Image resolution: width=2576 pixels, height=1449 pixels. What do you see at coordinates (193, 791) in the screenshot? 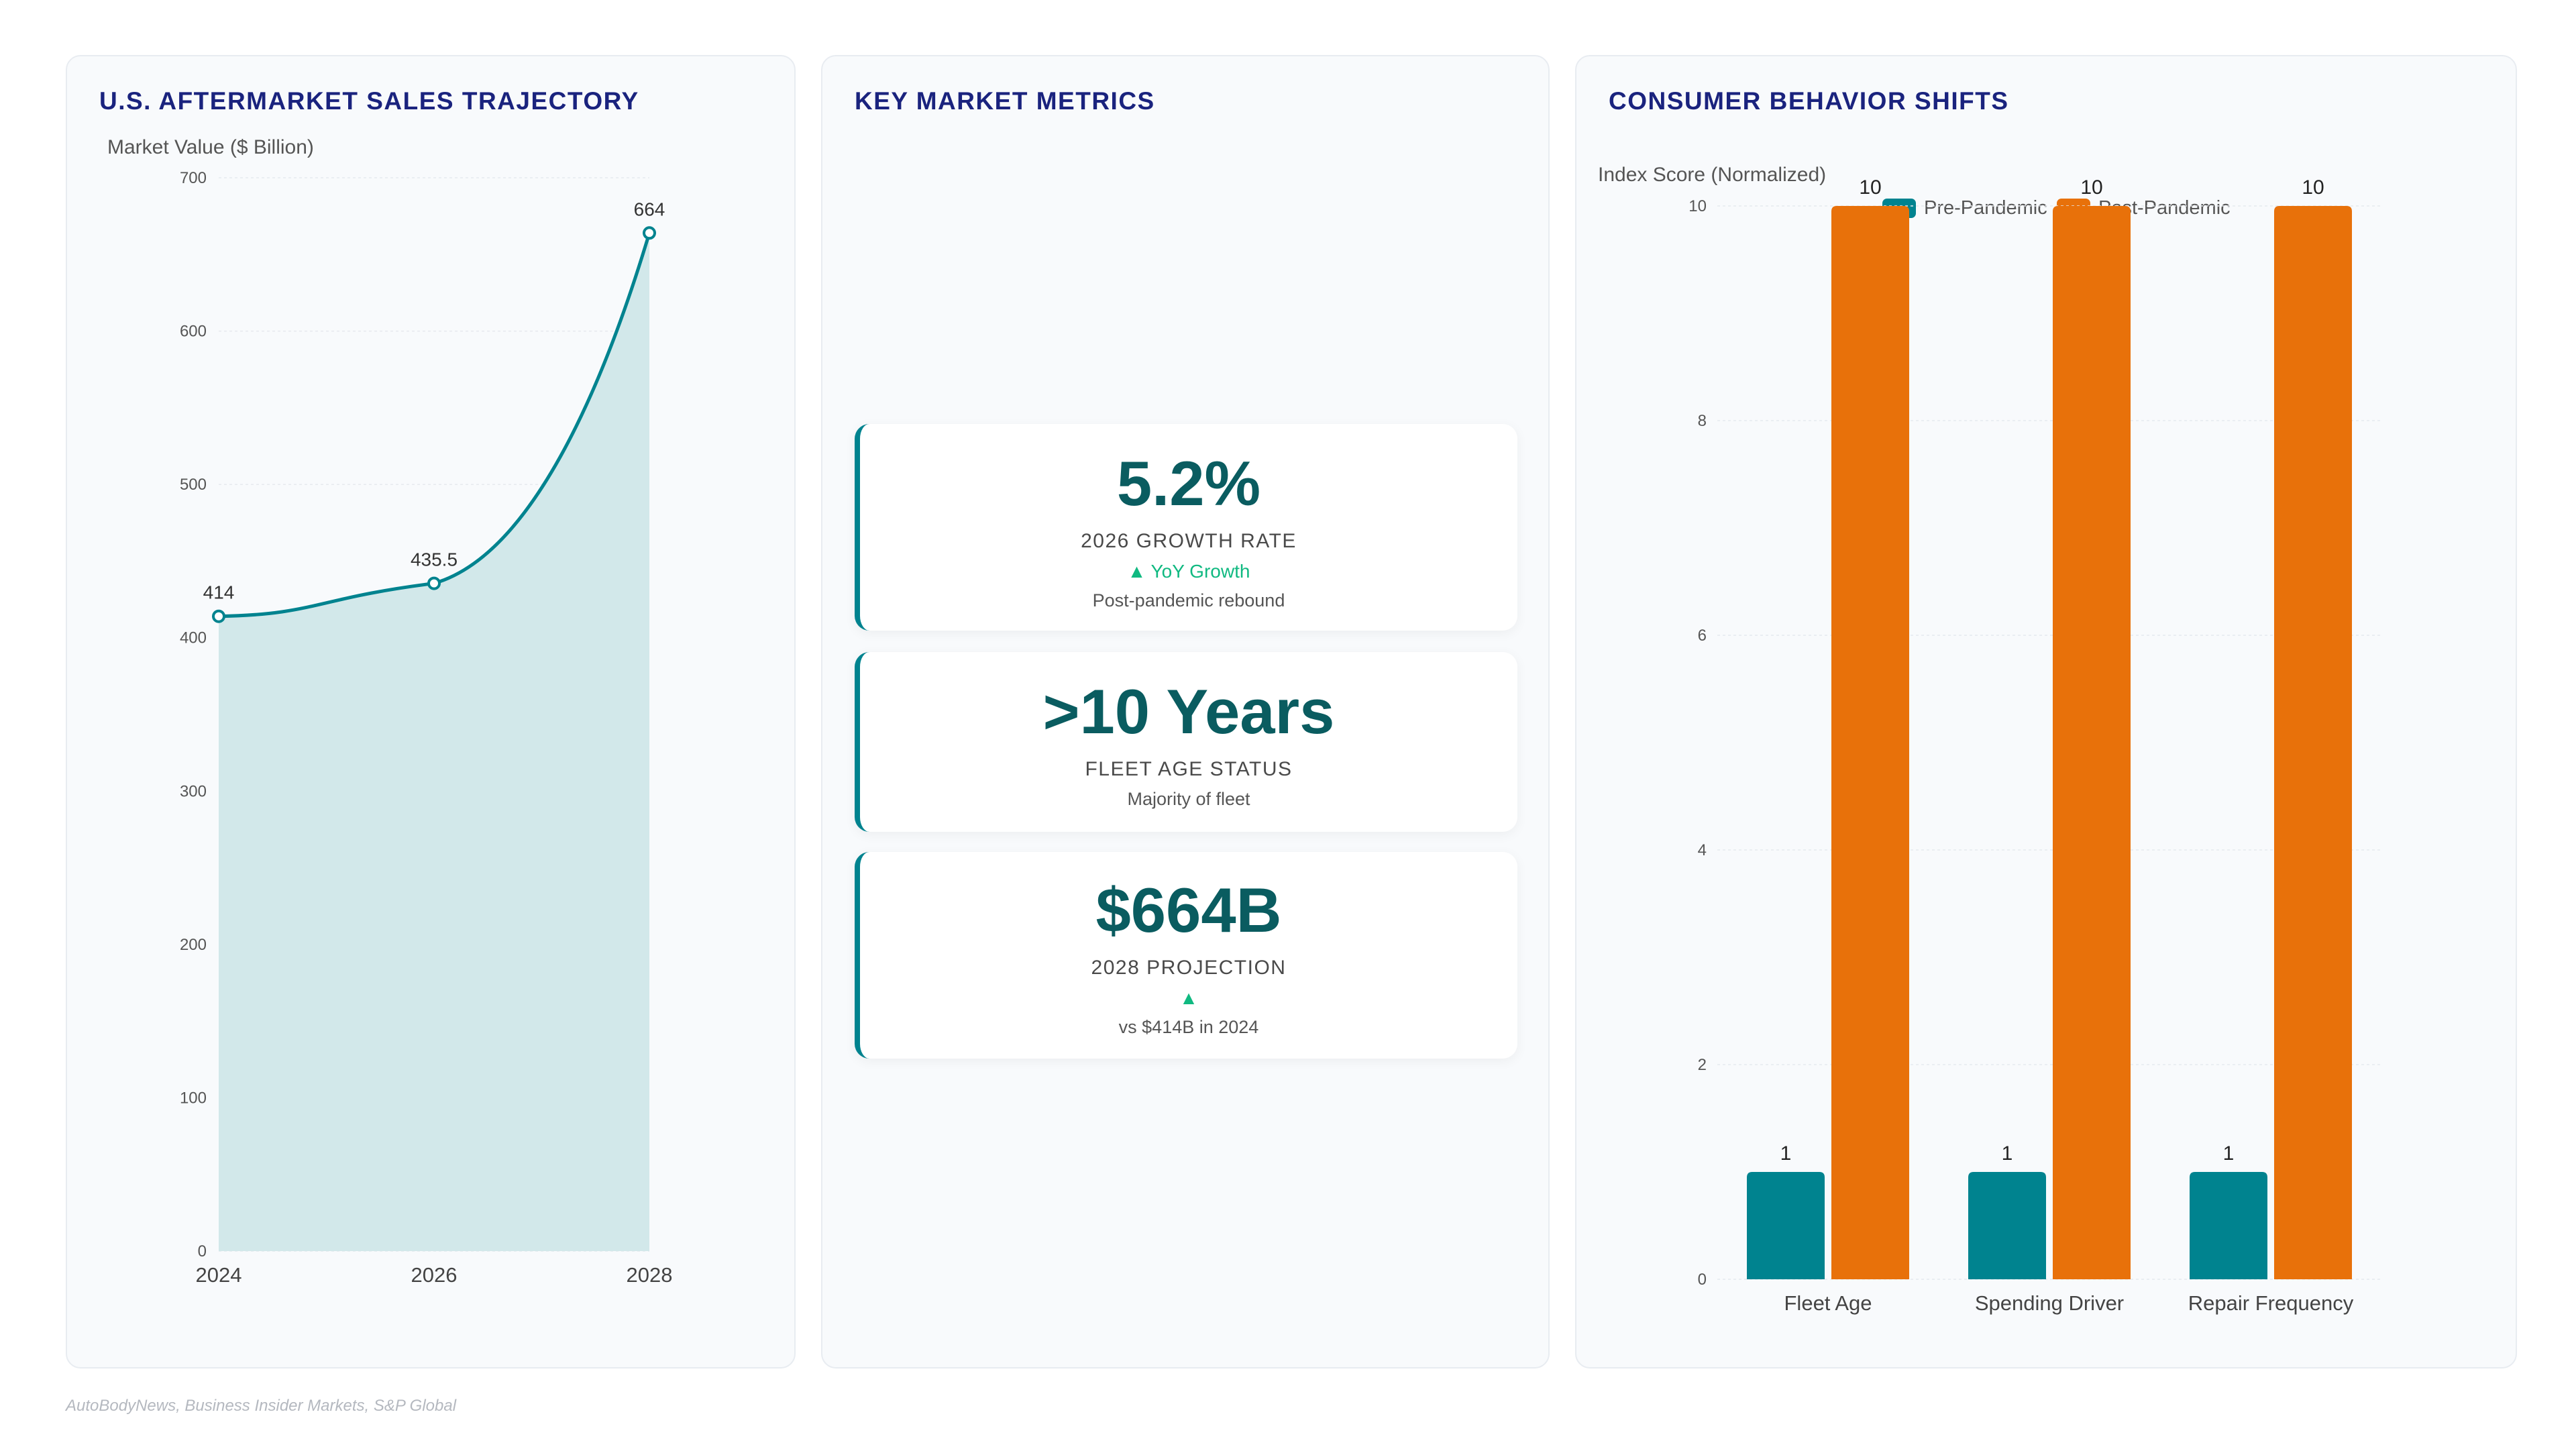
I see `area-y-tick-label: 300` at bounding box center [193, 791].